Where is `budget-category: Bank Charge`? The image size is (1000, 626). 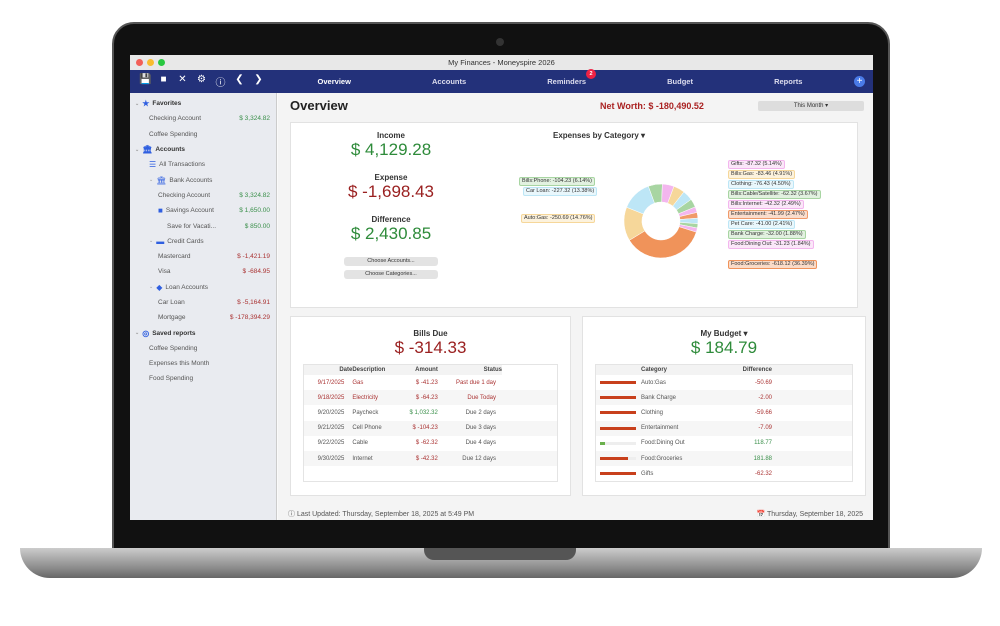 budget-category: Bank Charge is located at coordinates (680, 398).